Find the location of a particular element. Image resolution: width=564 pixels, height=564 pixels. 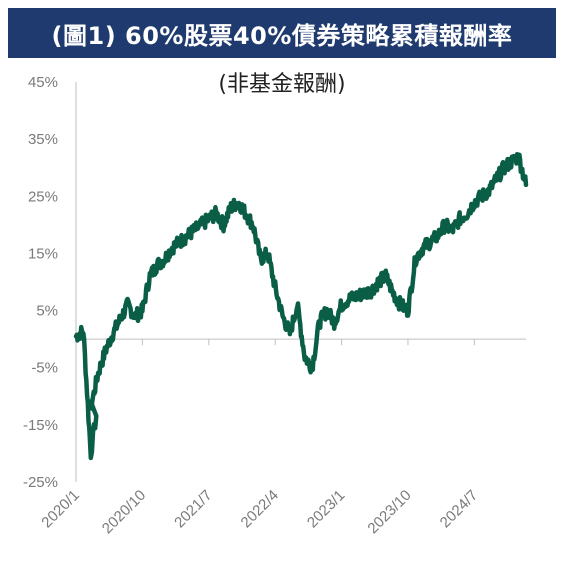

x-tick-label: 2023/10 is located at coordinates (389, 512).